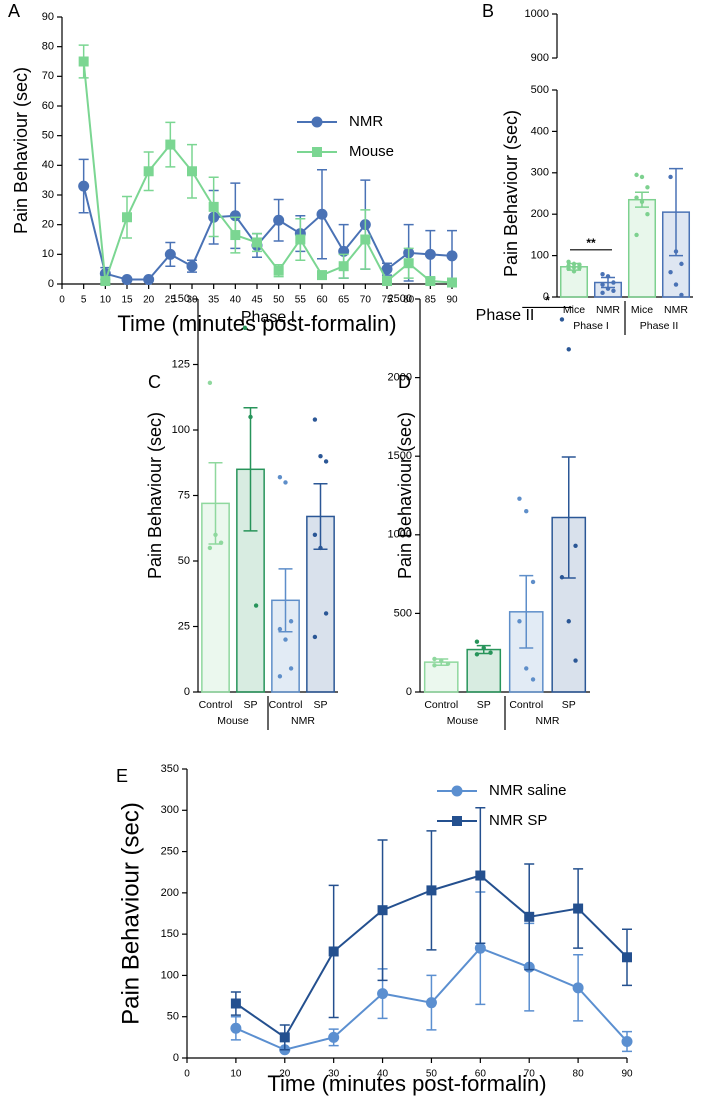 Image resolution: width=706 pixels, height=1107 pixels. What do you see at coordinates (403, 613) in the screenshot?
I see `y-tick-label: 500` at bounding box center [403, 613].